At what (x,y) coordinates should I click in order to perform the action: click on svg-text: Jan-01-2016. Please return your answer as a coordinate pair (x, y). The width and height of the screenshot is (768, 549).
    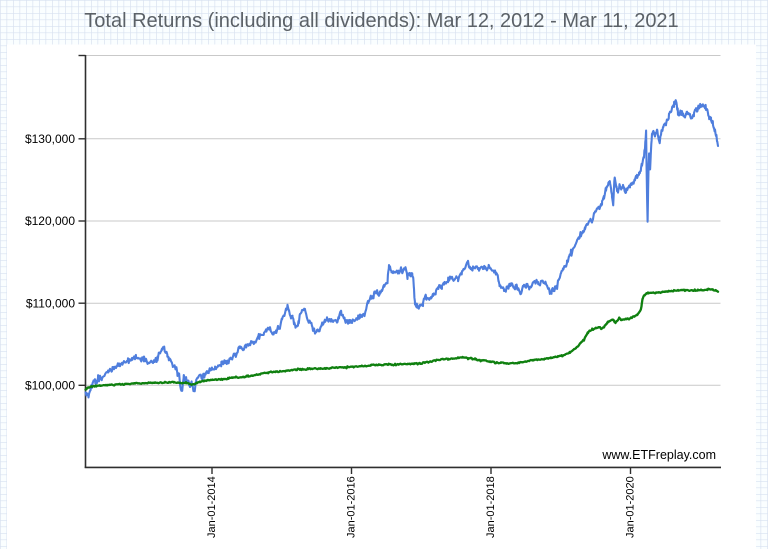
    Looking at the image, I should click on (352, 507).